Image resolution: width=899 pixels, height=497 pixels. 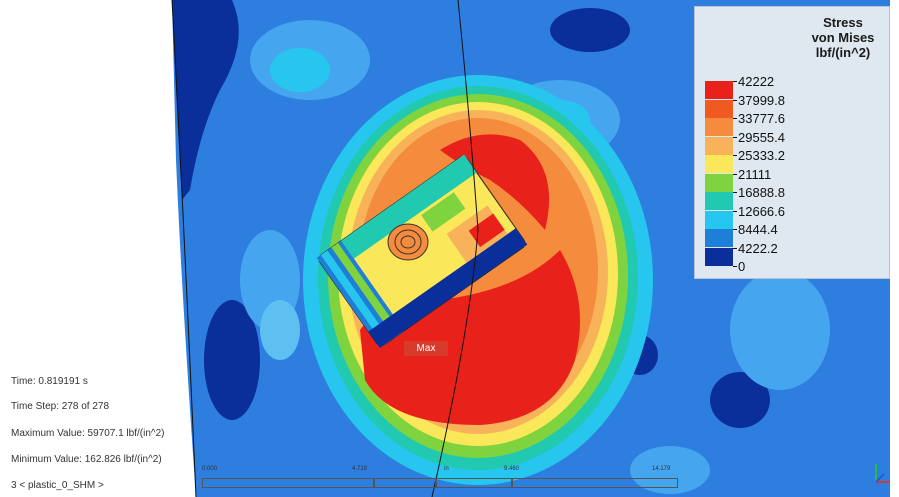 I want to click on maximum-value-readout: Maximum Value: 59707.1 lbf/(in^2), so click(x=88, y=433).